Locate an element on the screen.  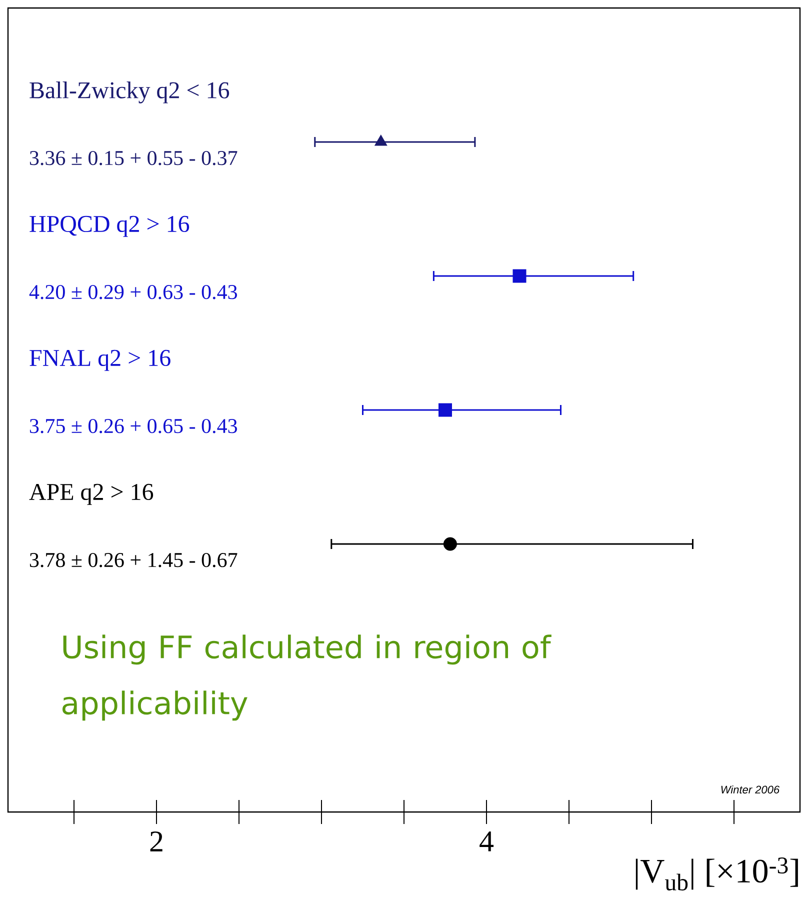
text: 3.78 ± 0.26 + 1.45 - 0.67 is located at coordinates (134, 560).